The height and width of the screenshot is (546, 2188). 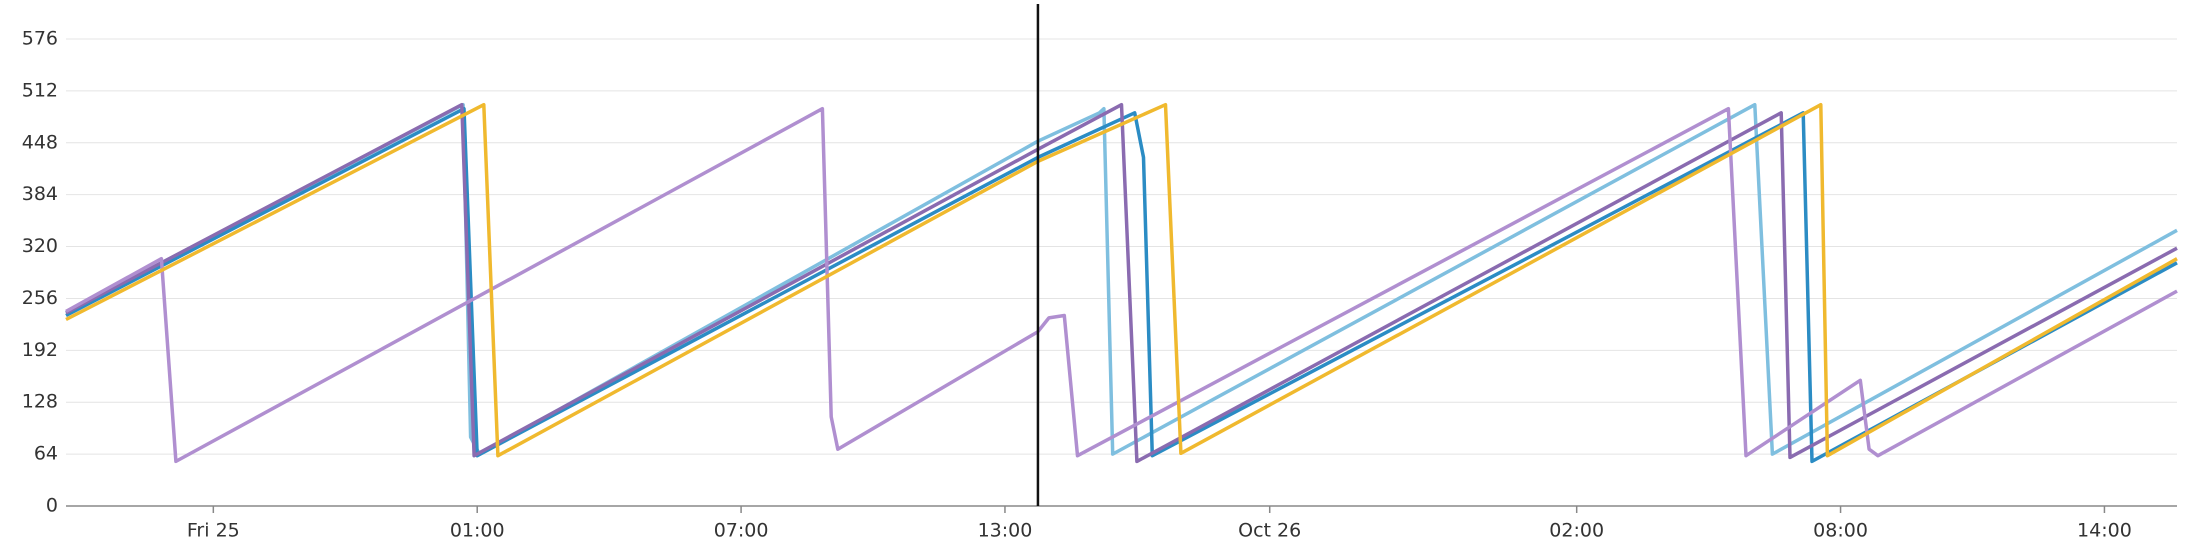 What do you see at coordinates (40, 350) in the screenshot?
I see `y-tick-label: 192` at bounding box center [40, 350].